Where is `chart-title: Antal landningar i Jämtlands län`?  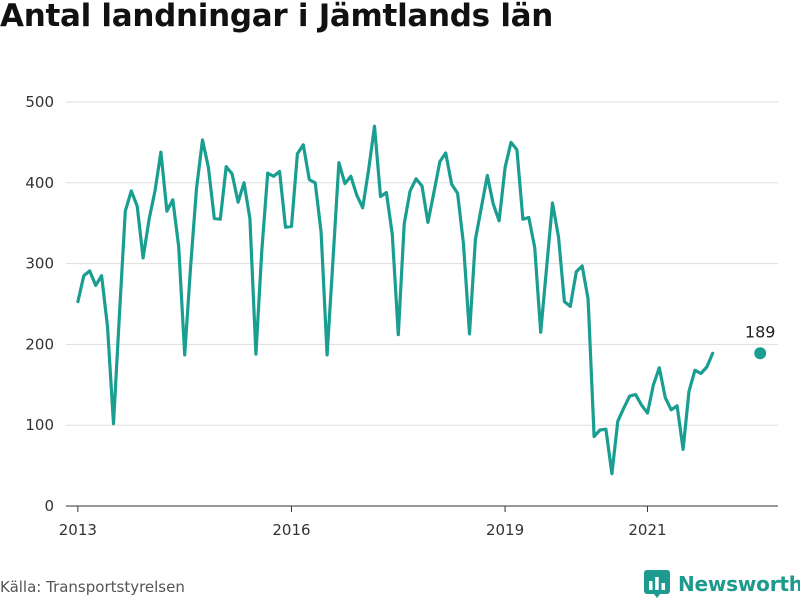
chart-title: Antal landningar i Jämtlands län is located at coordinates (277, 17).